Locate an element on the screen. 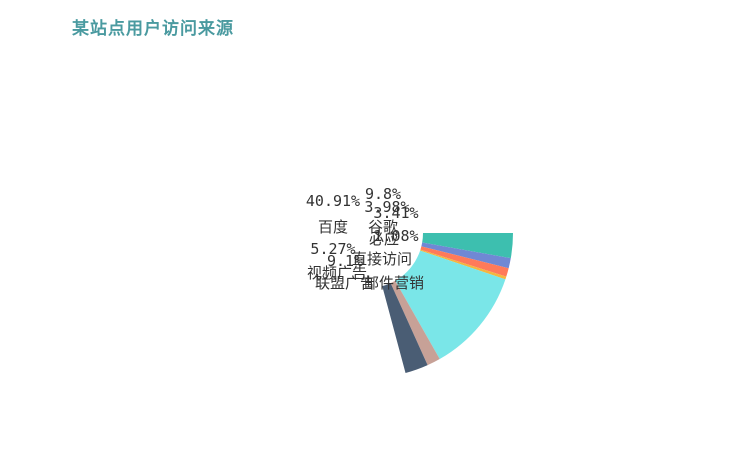 The image size is (737, 464). slice-percent-label: 3.41% is located at coordinates (395, 213).